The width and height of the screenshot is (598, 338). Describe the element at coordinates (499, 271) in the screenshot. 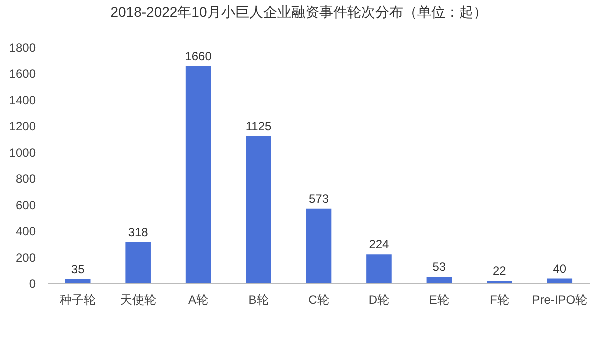

I see `data-label: 22` at that location.